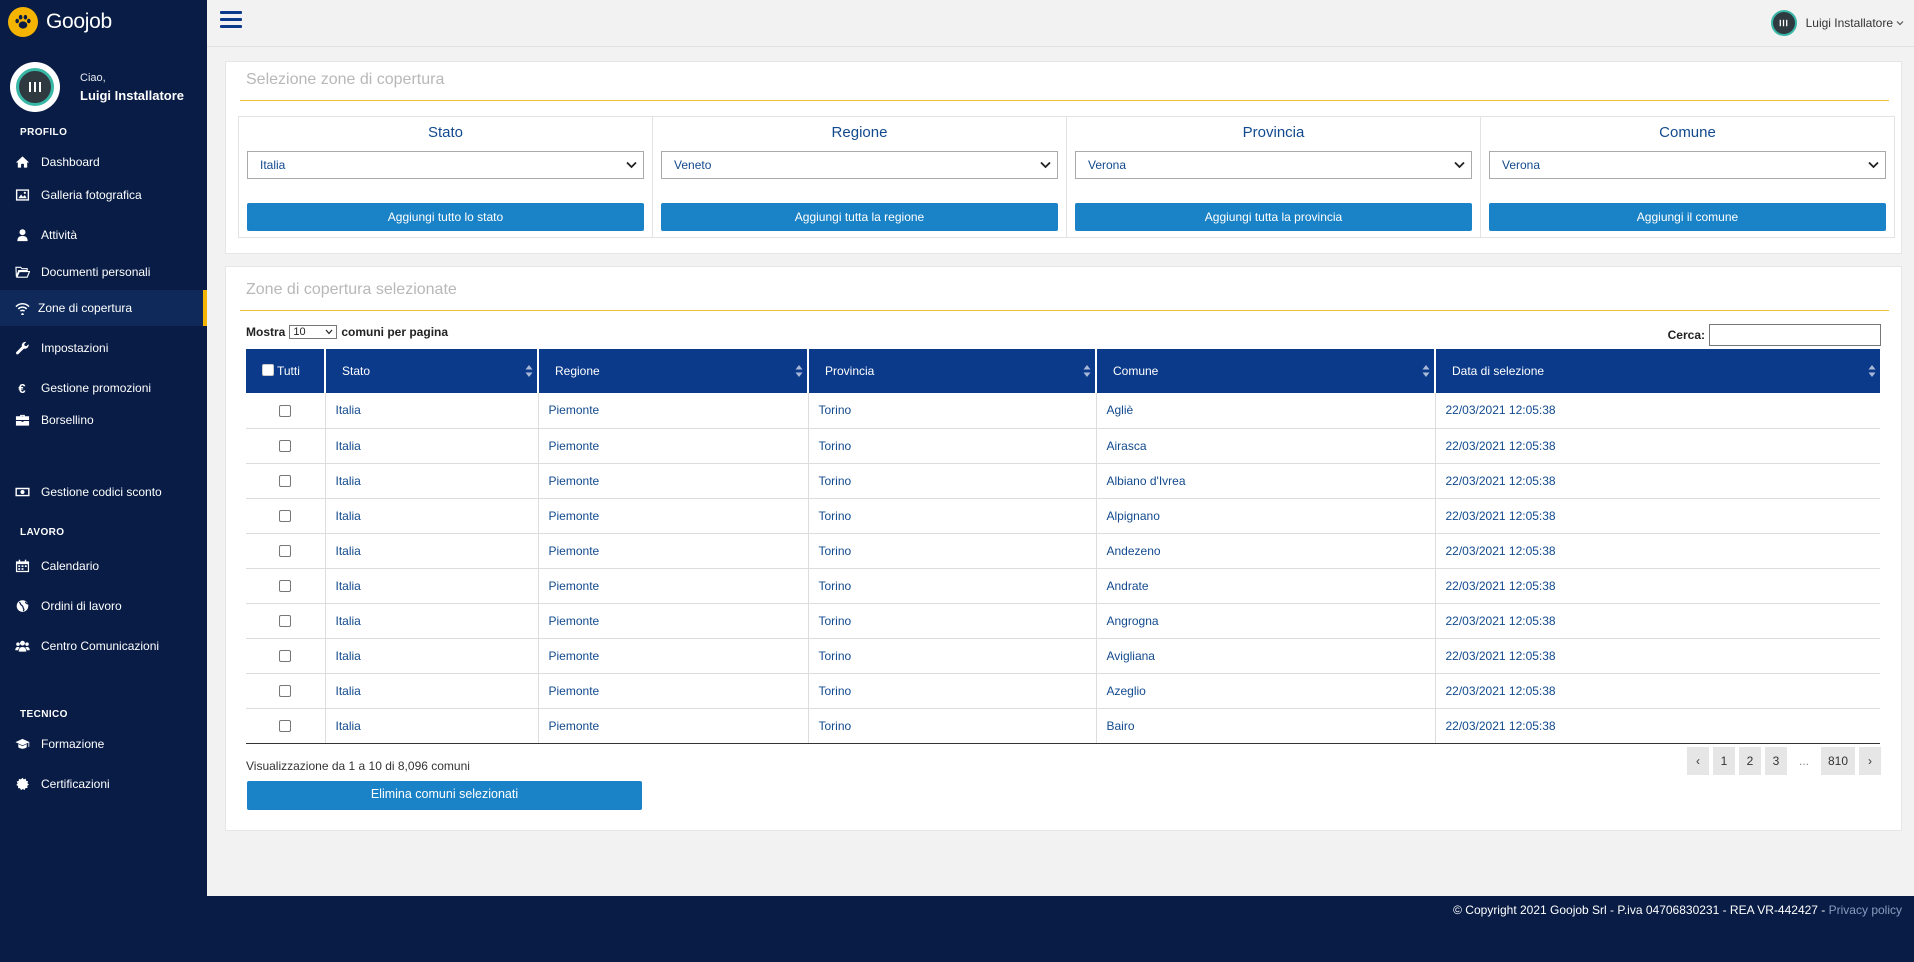 The height and width of the screenshot is (962, 1914). What do you see at coordinates (1865, 910) in the screenshot?
I see `privacy-policy-link: Privacy policy` at bounding box center [1865, 910].